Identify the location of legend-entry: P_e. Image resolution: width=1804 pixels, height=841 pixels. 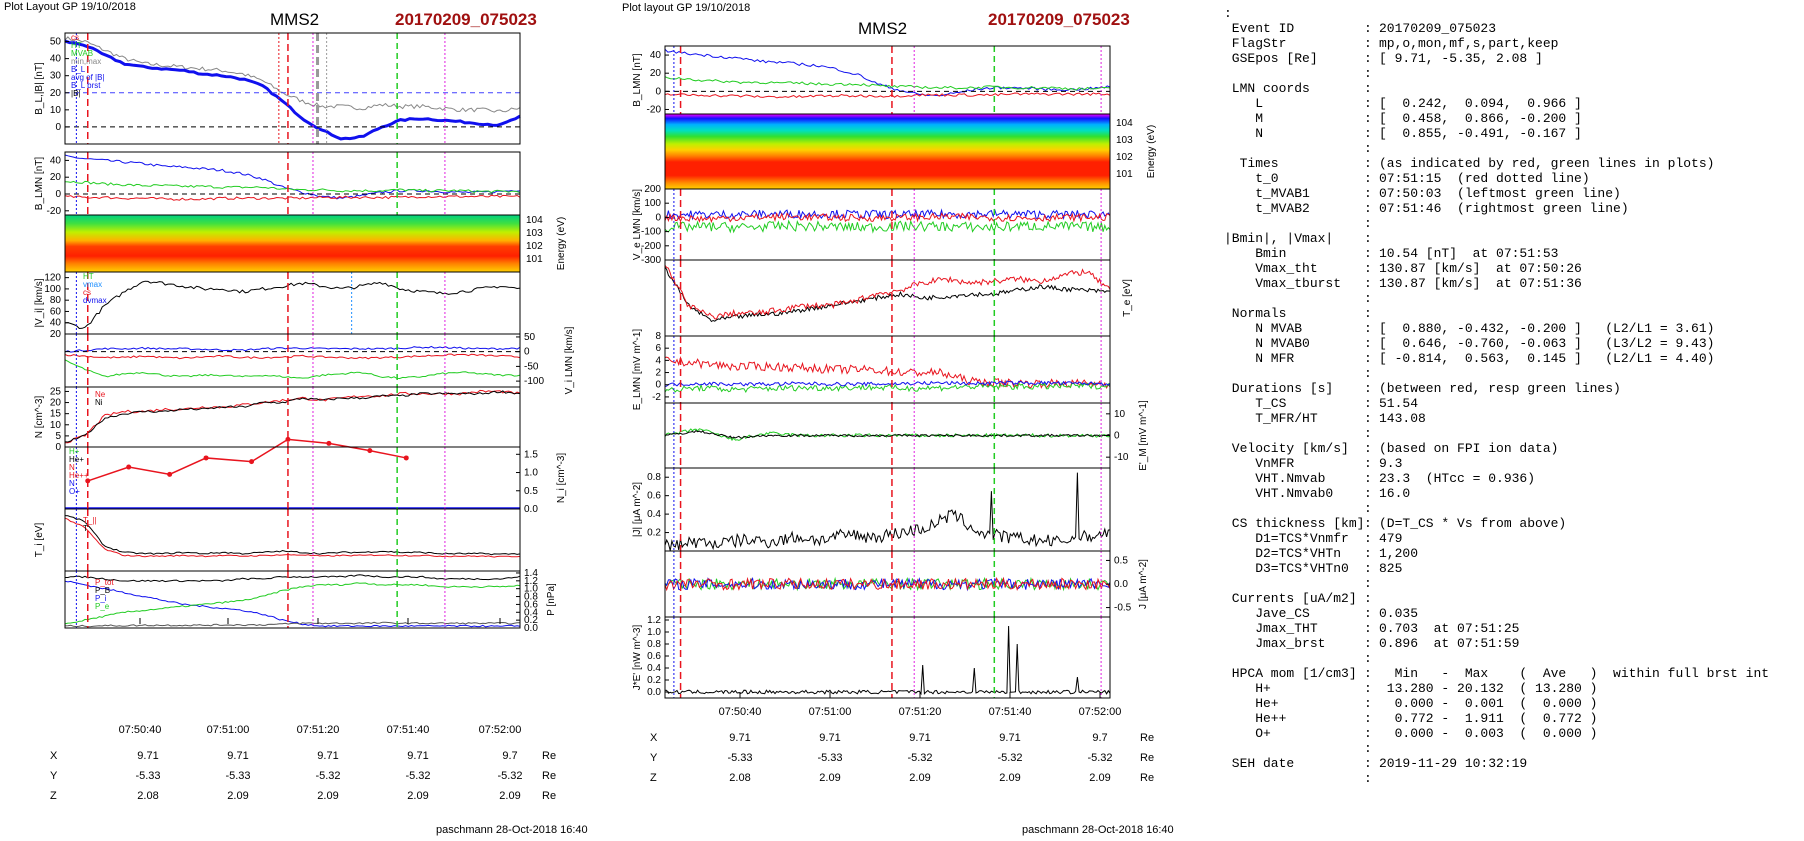
(102, 606).